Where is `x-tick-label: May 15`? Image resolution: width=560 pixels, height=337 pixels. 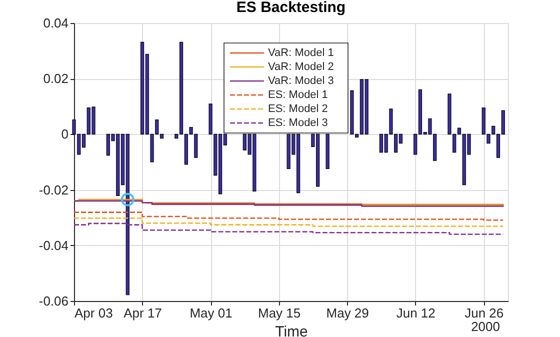 x-tick-label: May 15 is located at coordinates (279, 313).